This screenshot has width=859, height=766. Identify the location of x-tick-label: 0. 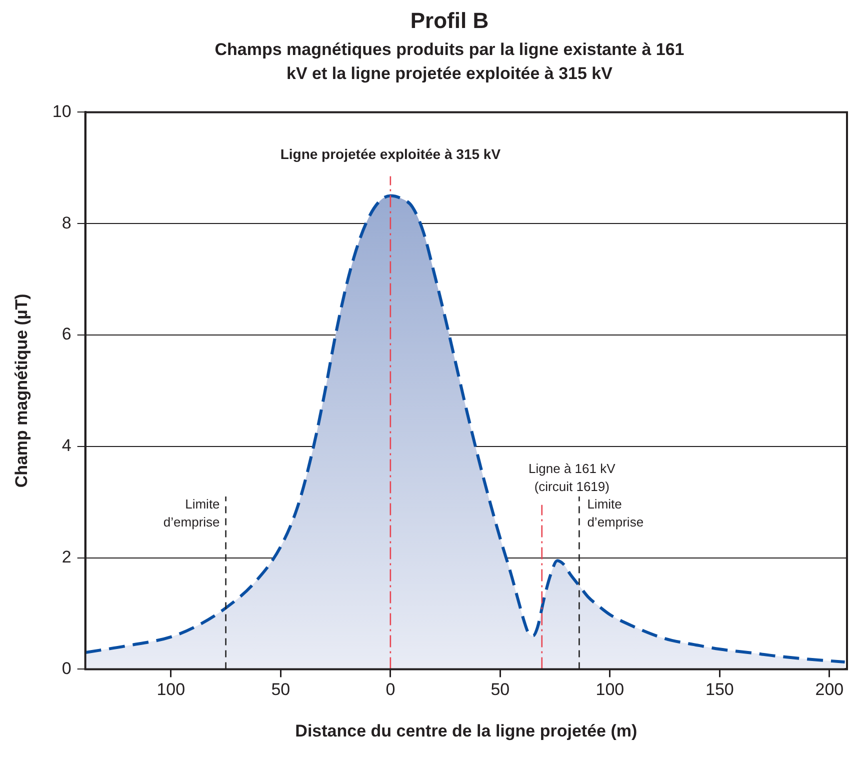
(391, 690).